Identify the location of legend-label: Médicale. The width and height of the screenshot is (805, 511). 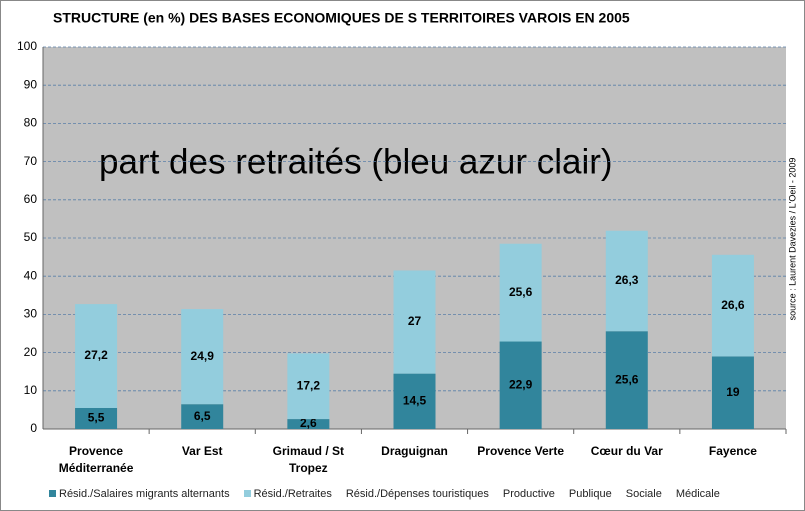
(697, 494).